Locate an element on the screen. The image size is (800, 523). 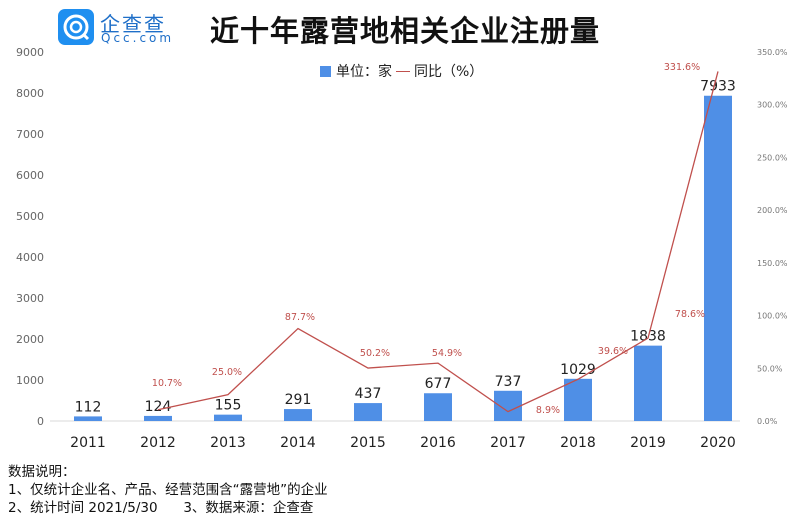
legend: 单位：家 同比（%） is located at coordinates (401, 71).